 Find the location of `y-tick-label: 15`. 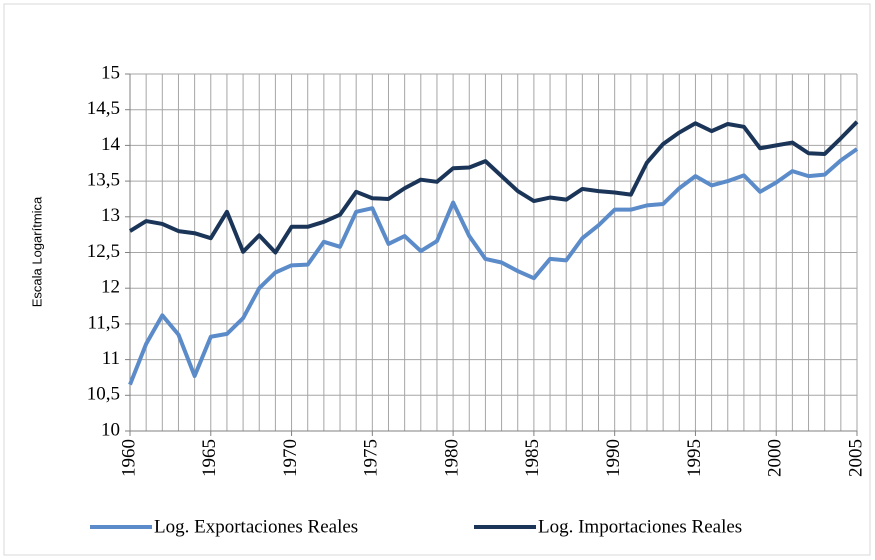

y-tick-label: 15 is located at coordinates (110, 72).